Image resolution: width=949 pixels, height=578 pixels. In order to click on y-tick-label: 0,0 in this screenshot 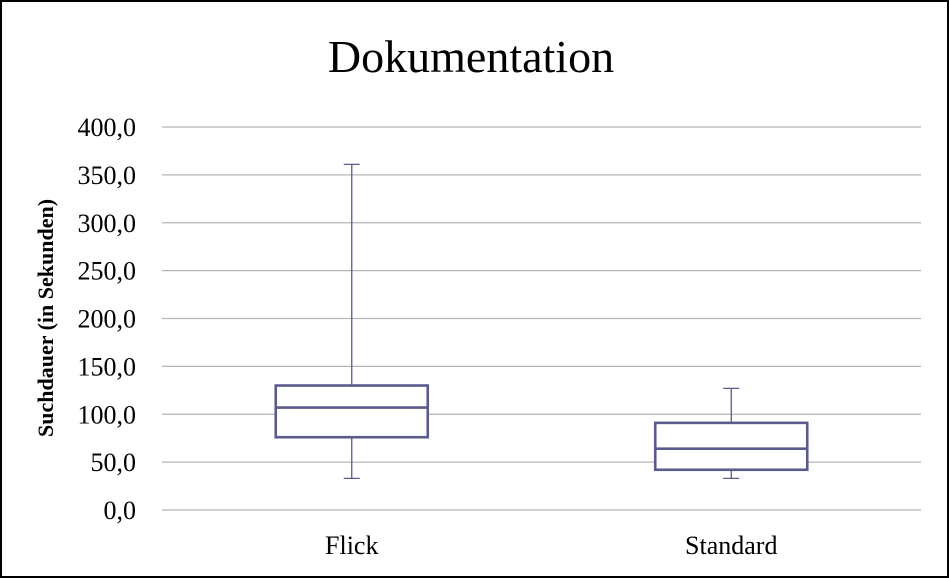, I will do `click(120, 510)`.